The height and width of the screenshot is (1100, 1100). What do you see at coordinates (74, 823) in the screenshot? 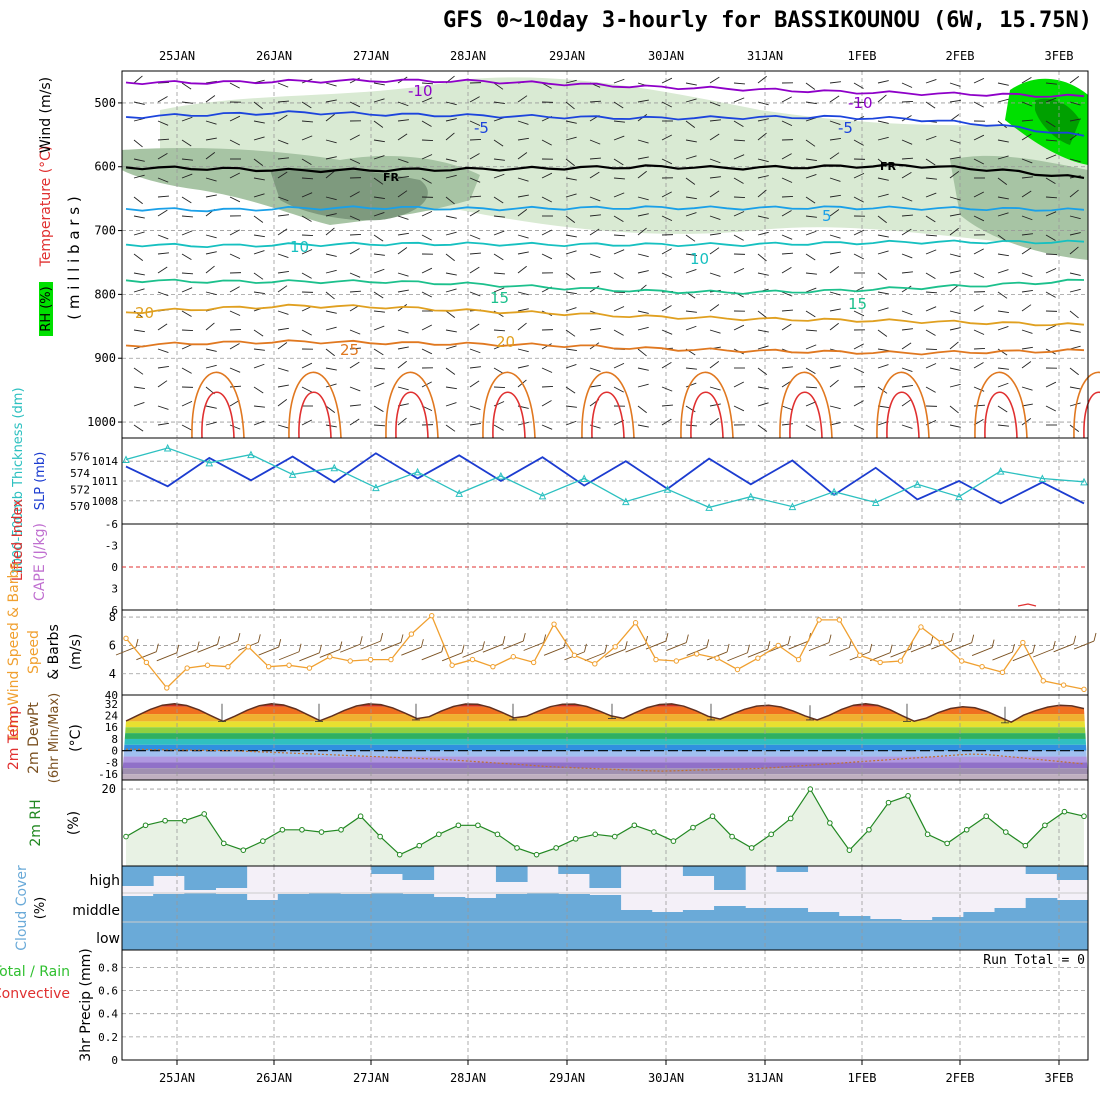
I see `rh2m-unit: (%)` at bounding box center [74, 823].